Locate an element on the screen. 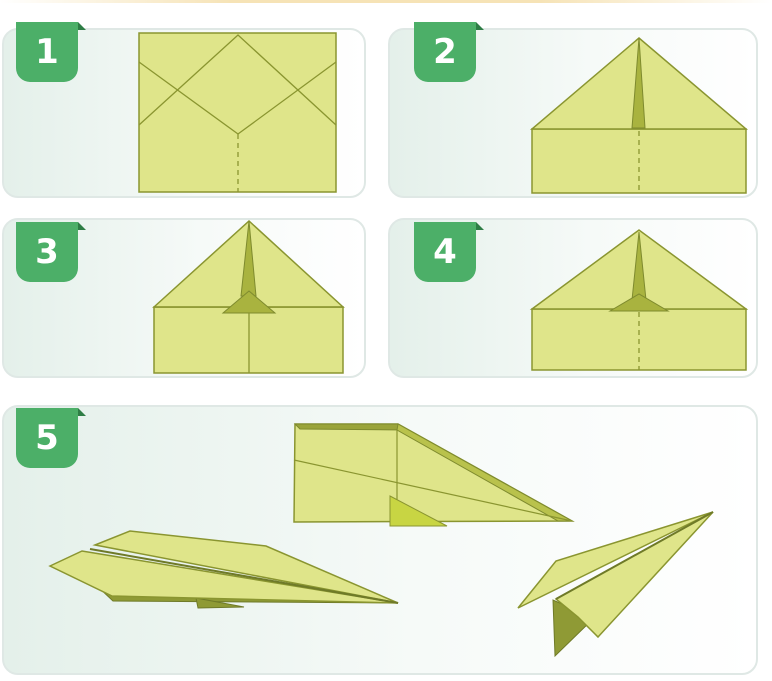 The image size is (772, 681). step-5-badge: 5 is located at coordinates (51, 438).